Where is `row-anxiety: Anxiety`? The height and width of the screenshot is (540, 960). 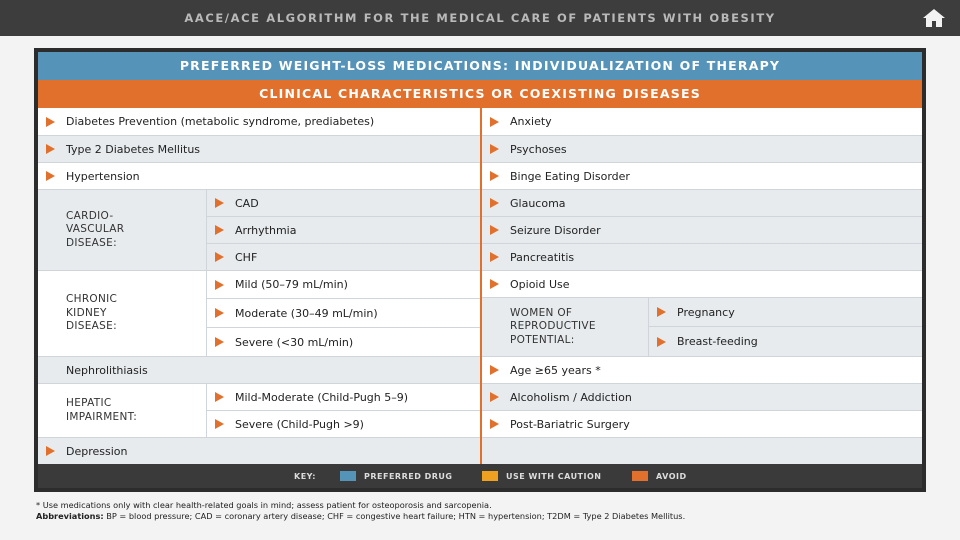 row-anxiety: Anxiety is located at coordinates (702, 121).